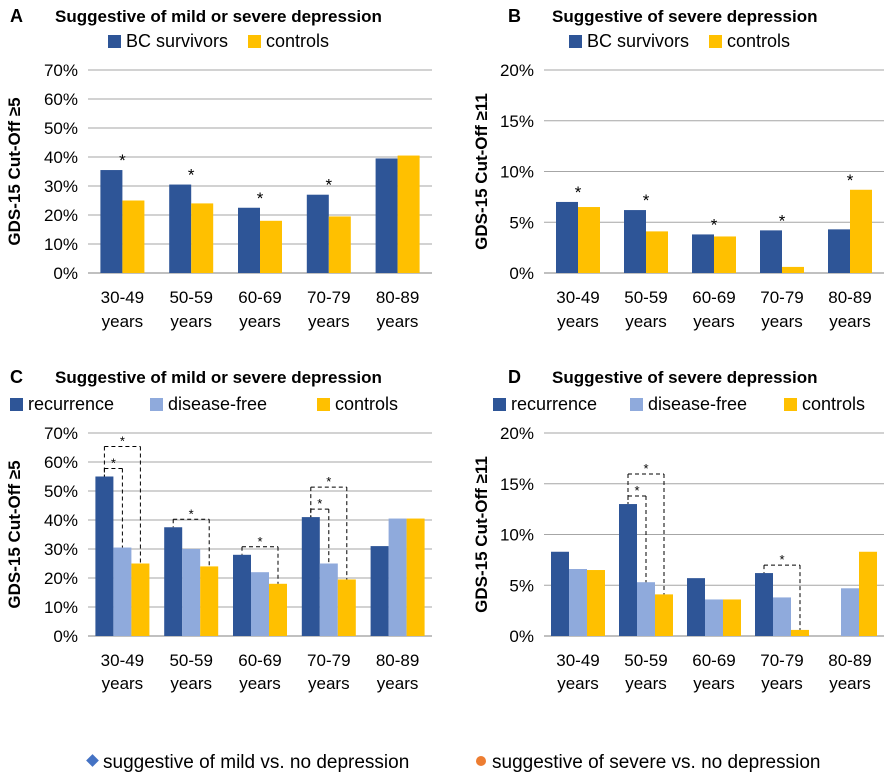 This screenshot has height=782, width=890. I want to click on footer-legend-mild: suggestive of mild vs. no depression, so click(248, 763).